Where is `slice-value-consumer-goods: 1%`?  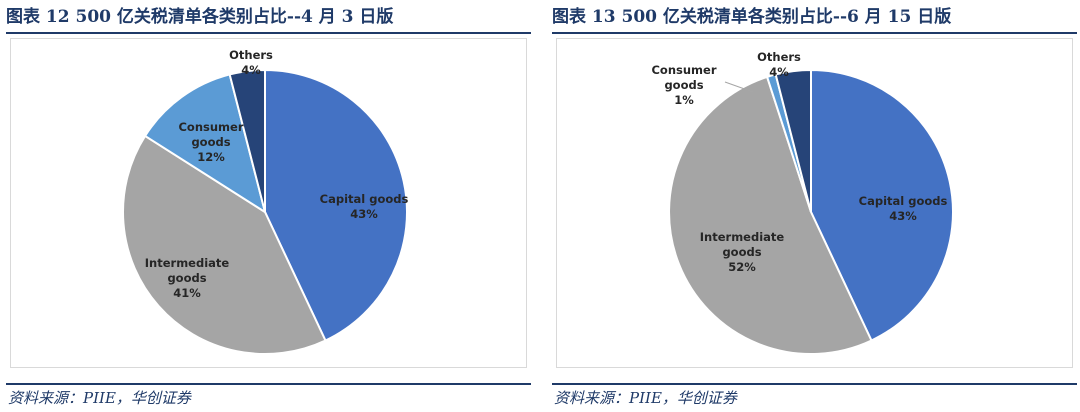 slice-value-consumer-goods: 1% is located at coordinates (684, 100).